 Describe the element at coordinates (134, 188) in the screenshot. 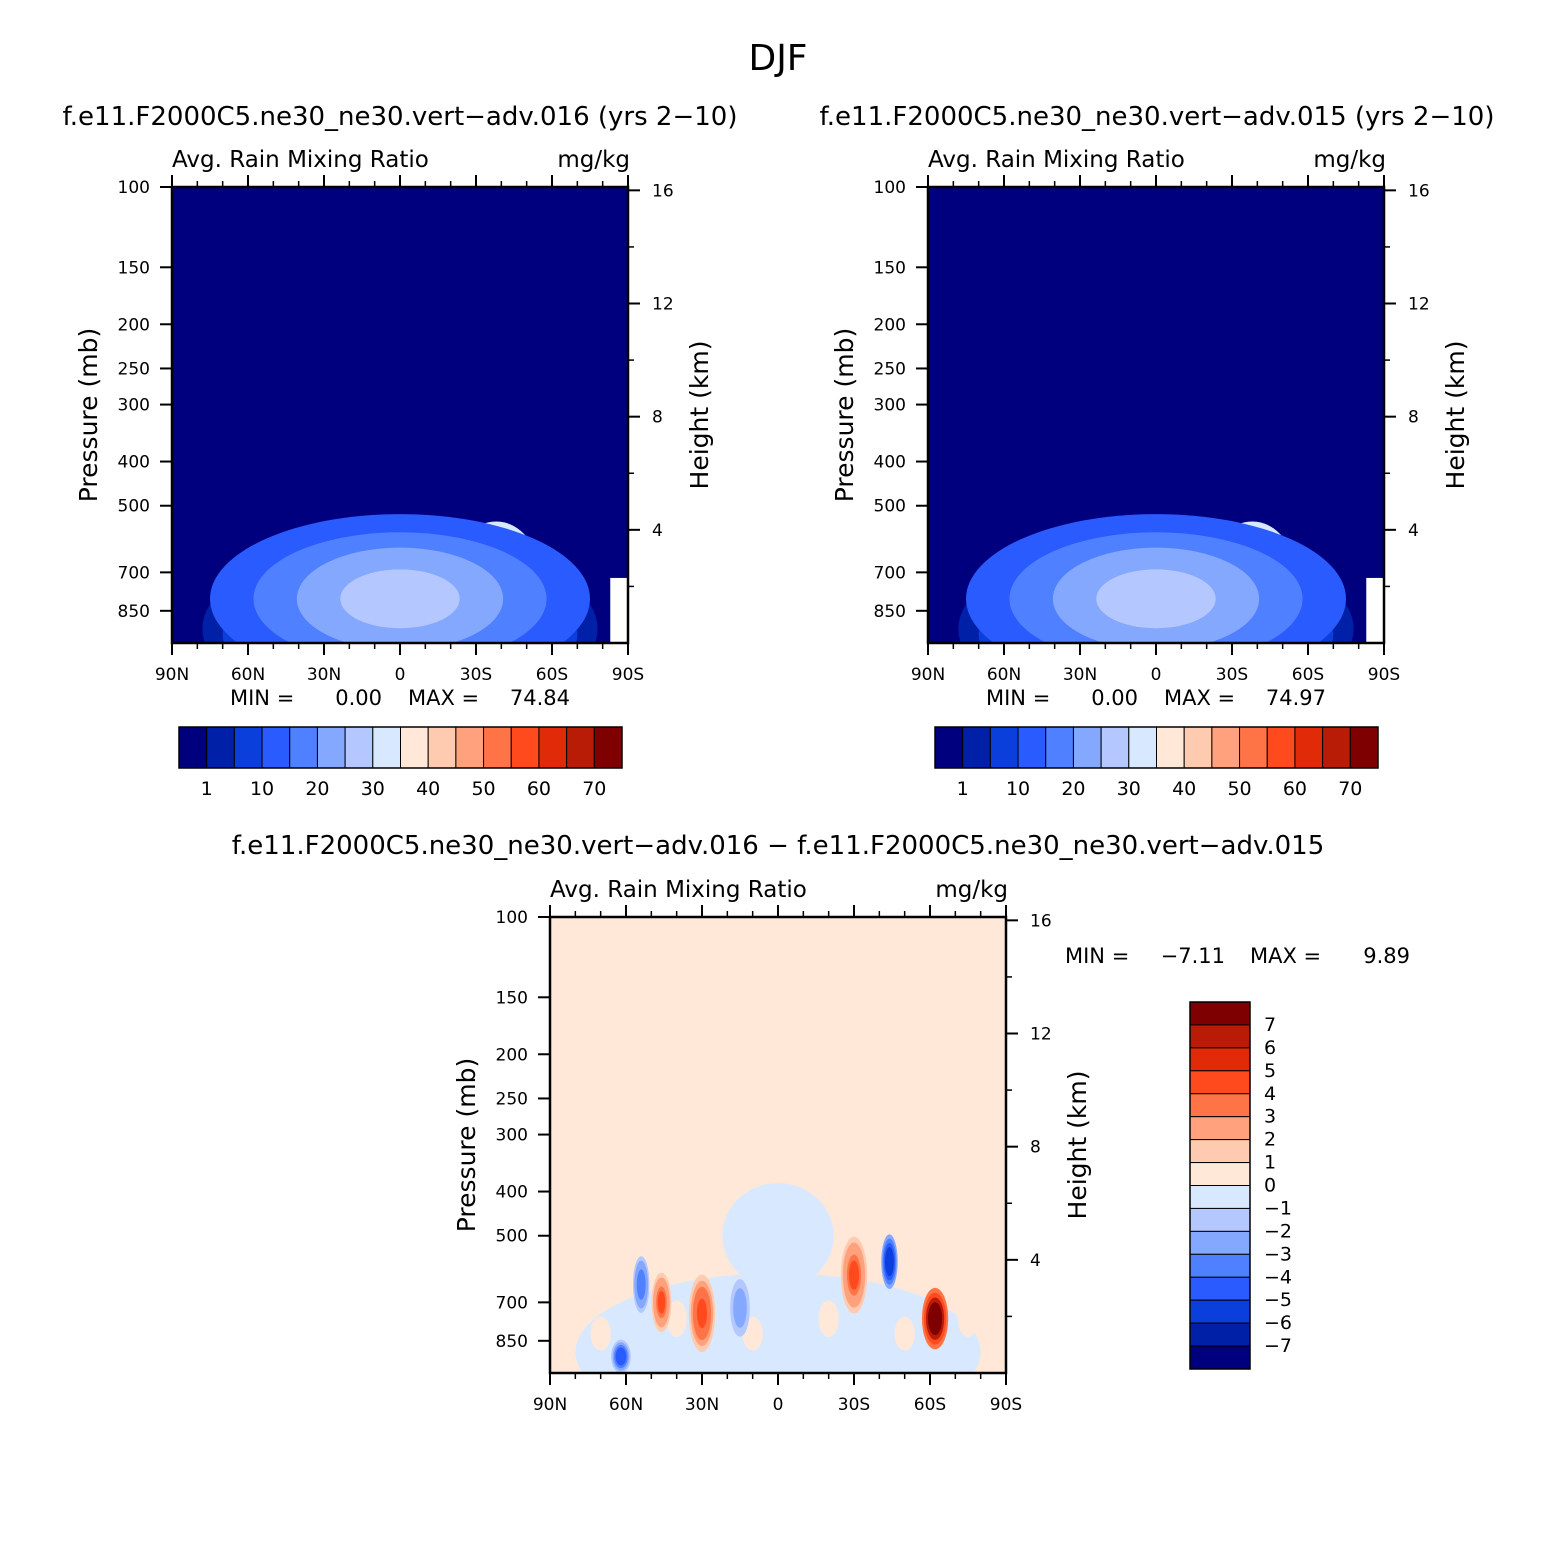

I see `y-tick-label: 100` at that location.